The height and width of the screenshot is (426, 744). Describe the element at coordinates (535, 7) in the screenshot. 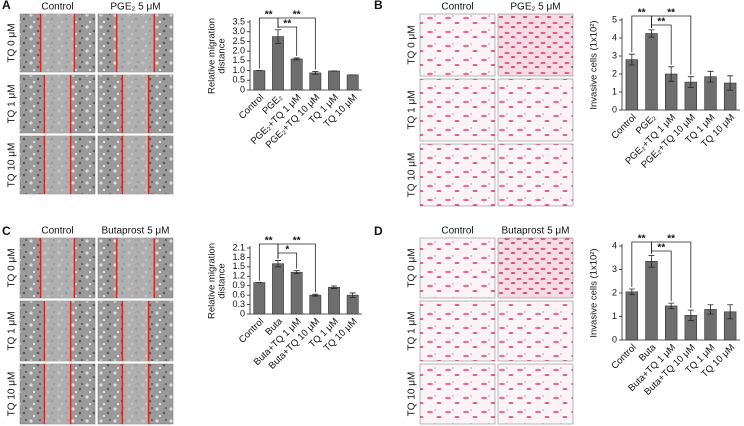

I see `column-label: PGE₂ 5 μM` at that location.